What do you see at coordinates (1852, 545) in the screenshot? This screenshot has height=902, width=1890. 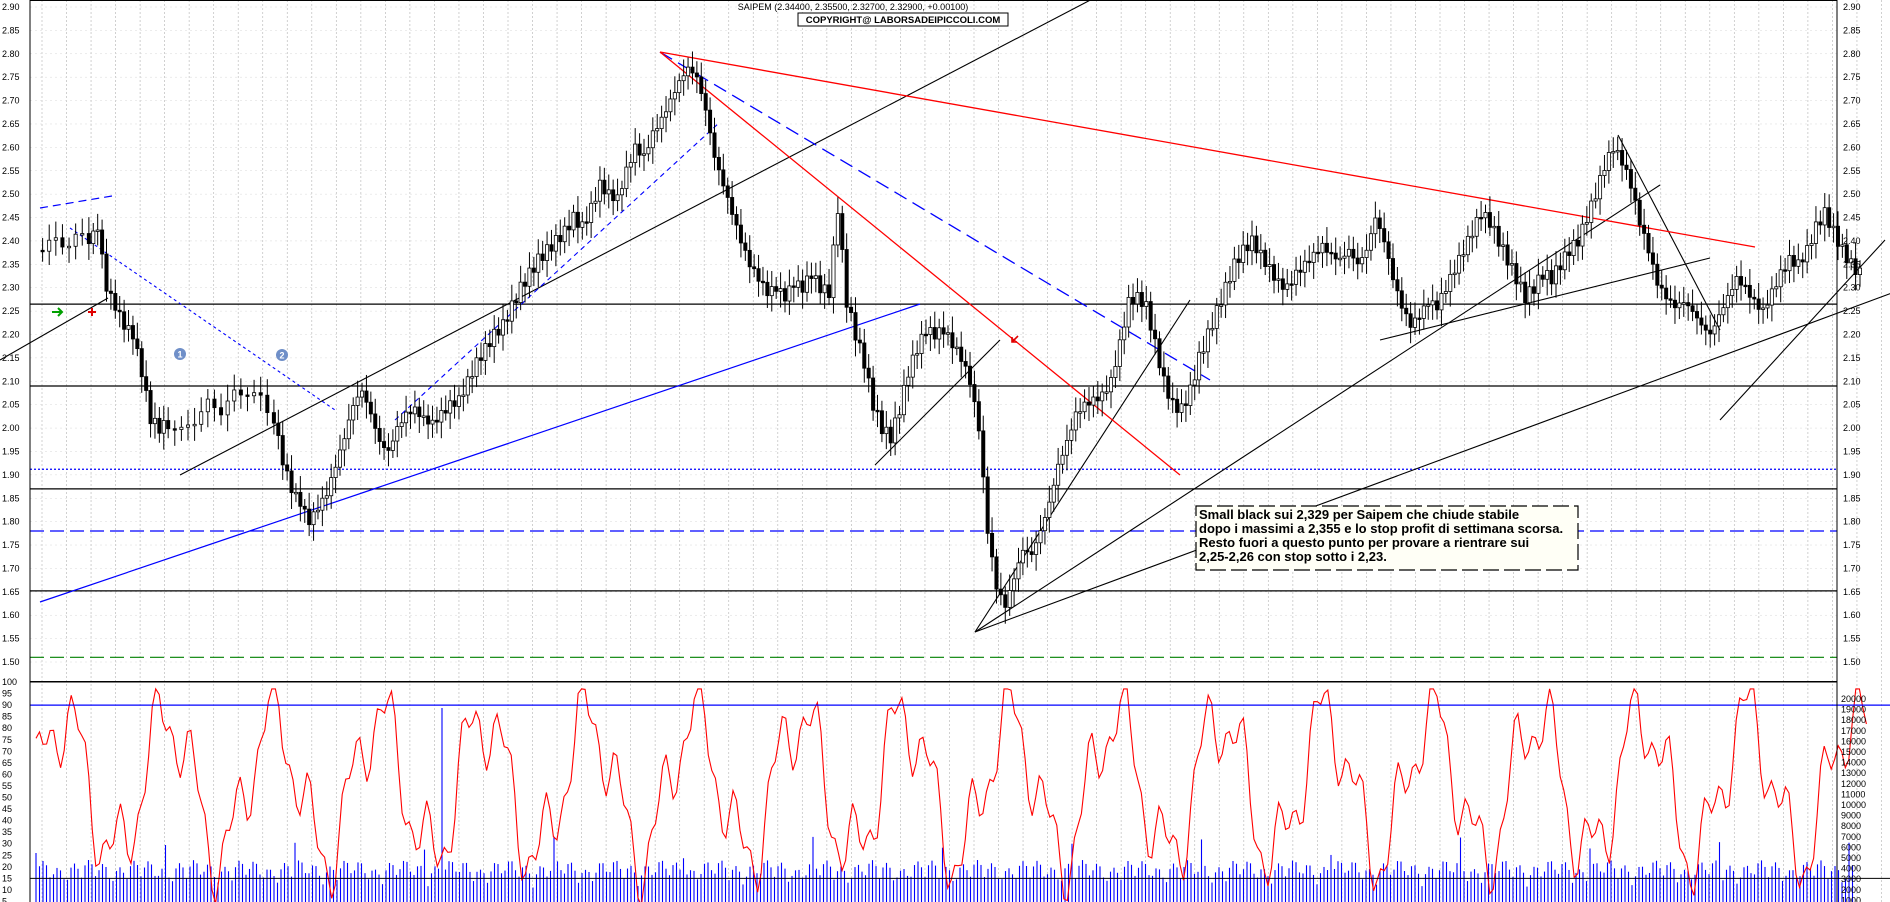 I see `price-tick-right: 1.75` at bounding box center [1852, 545].